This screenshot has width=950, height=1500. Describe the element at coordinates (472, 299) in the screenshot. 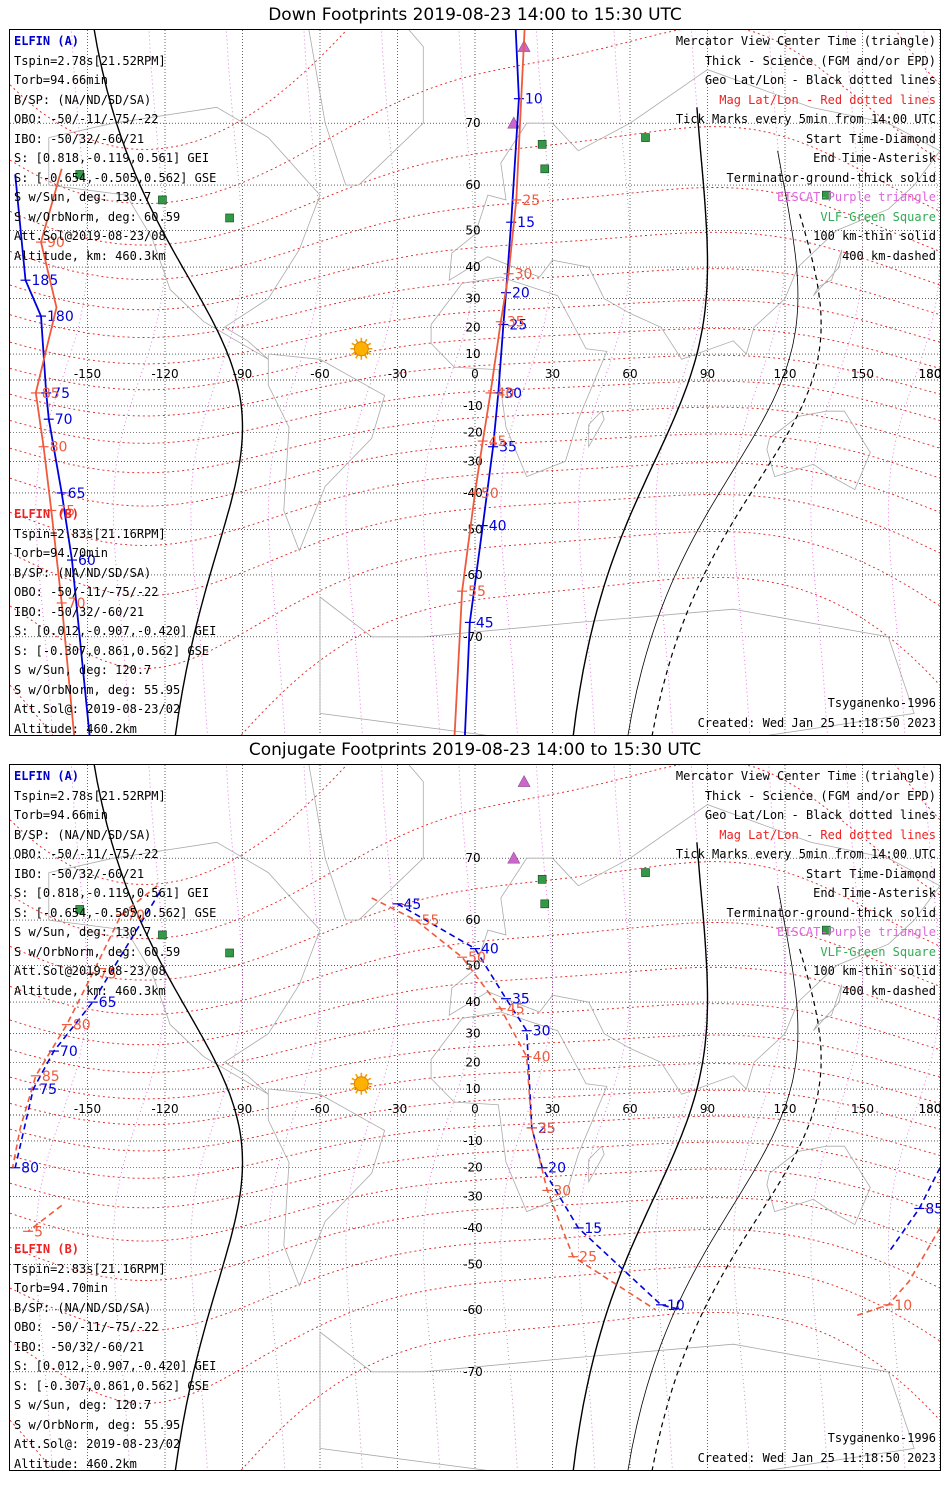

I see `lat-tick-label: 30` at that location.